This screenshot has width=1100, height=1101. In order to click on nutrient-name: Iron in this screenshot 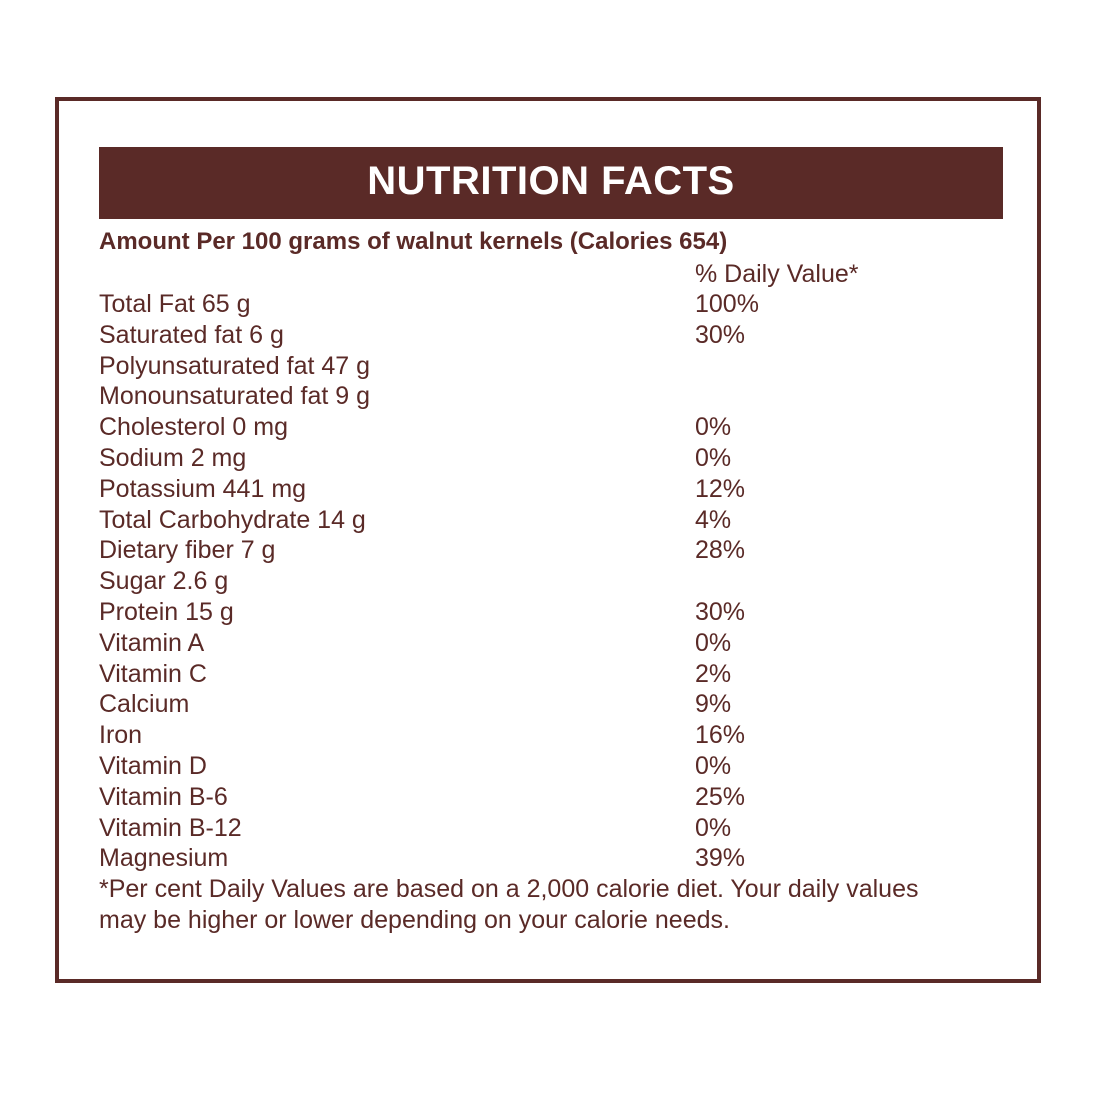, I will do `click(121, 735)`.